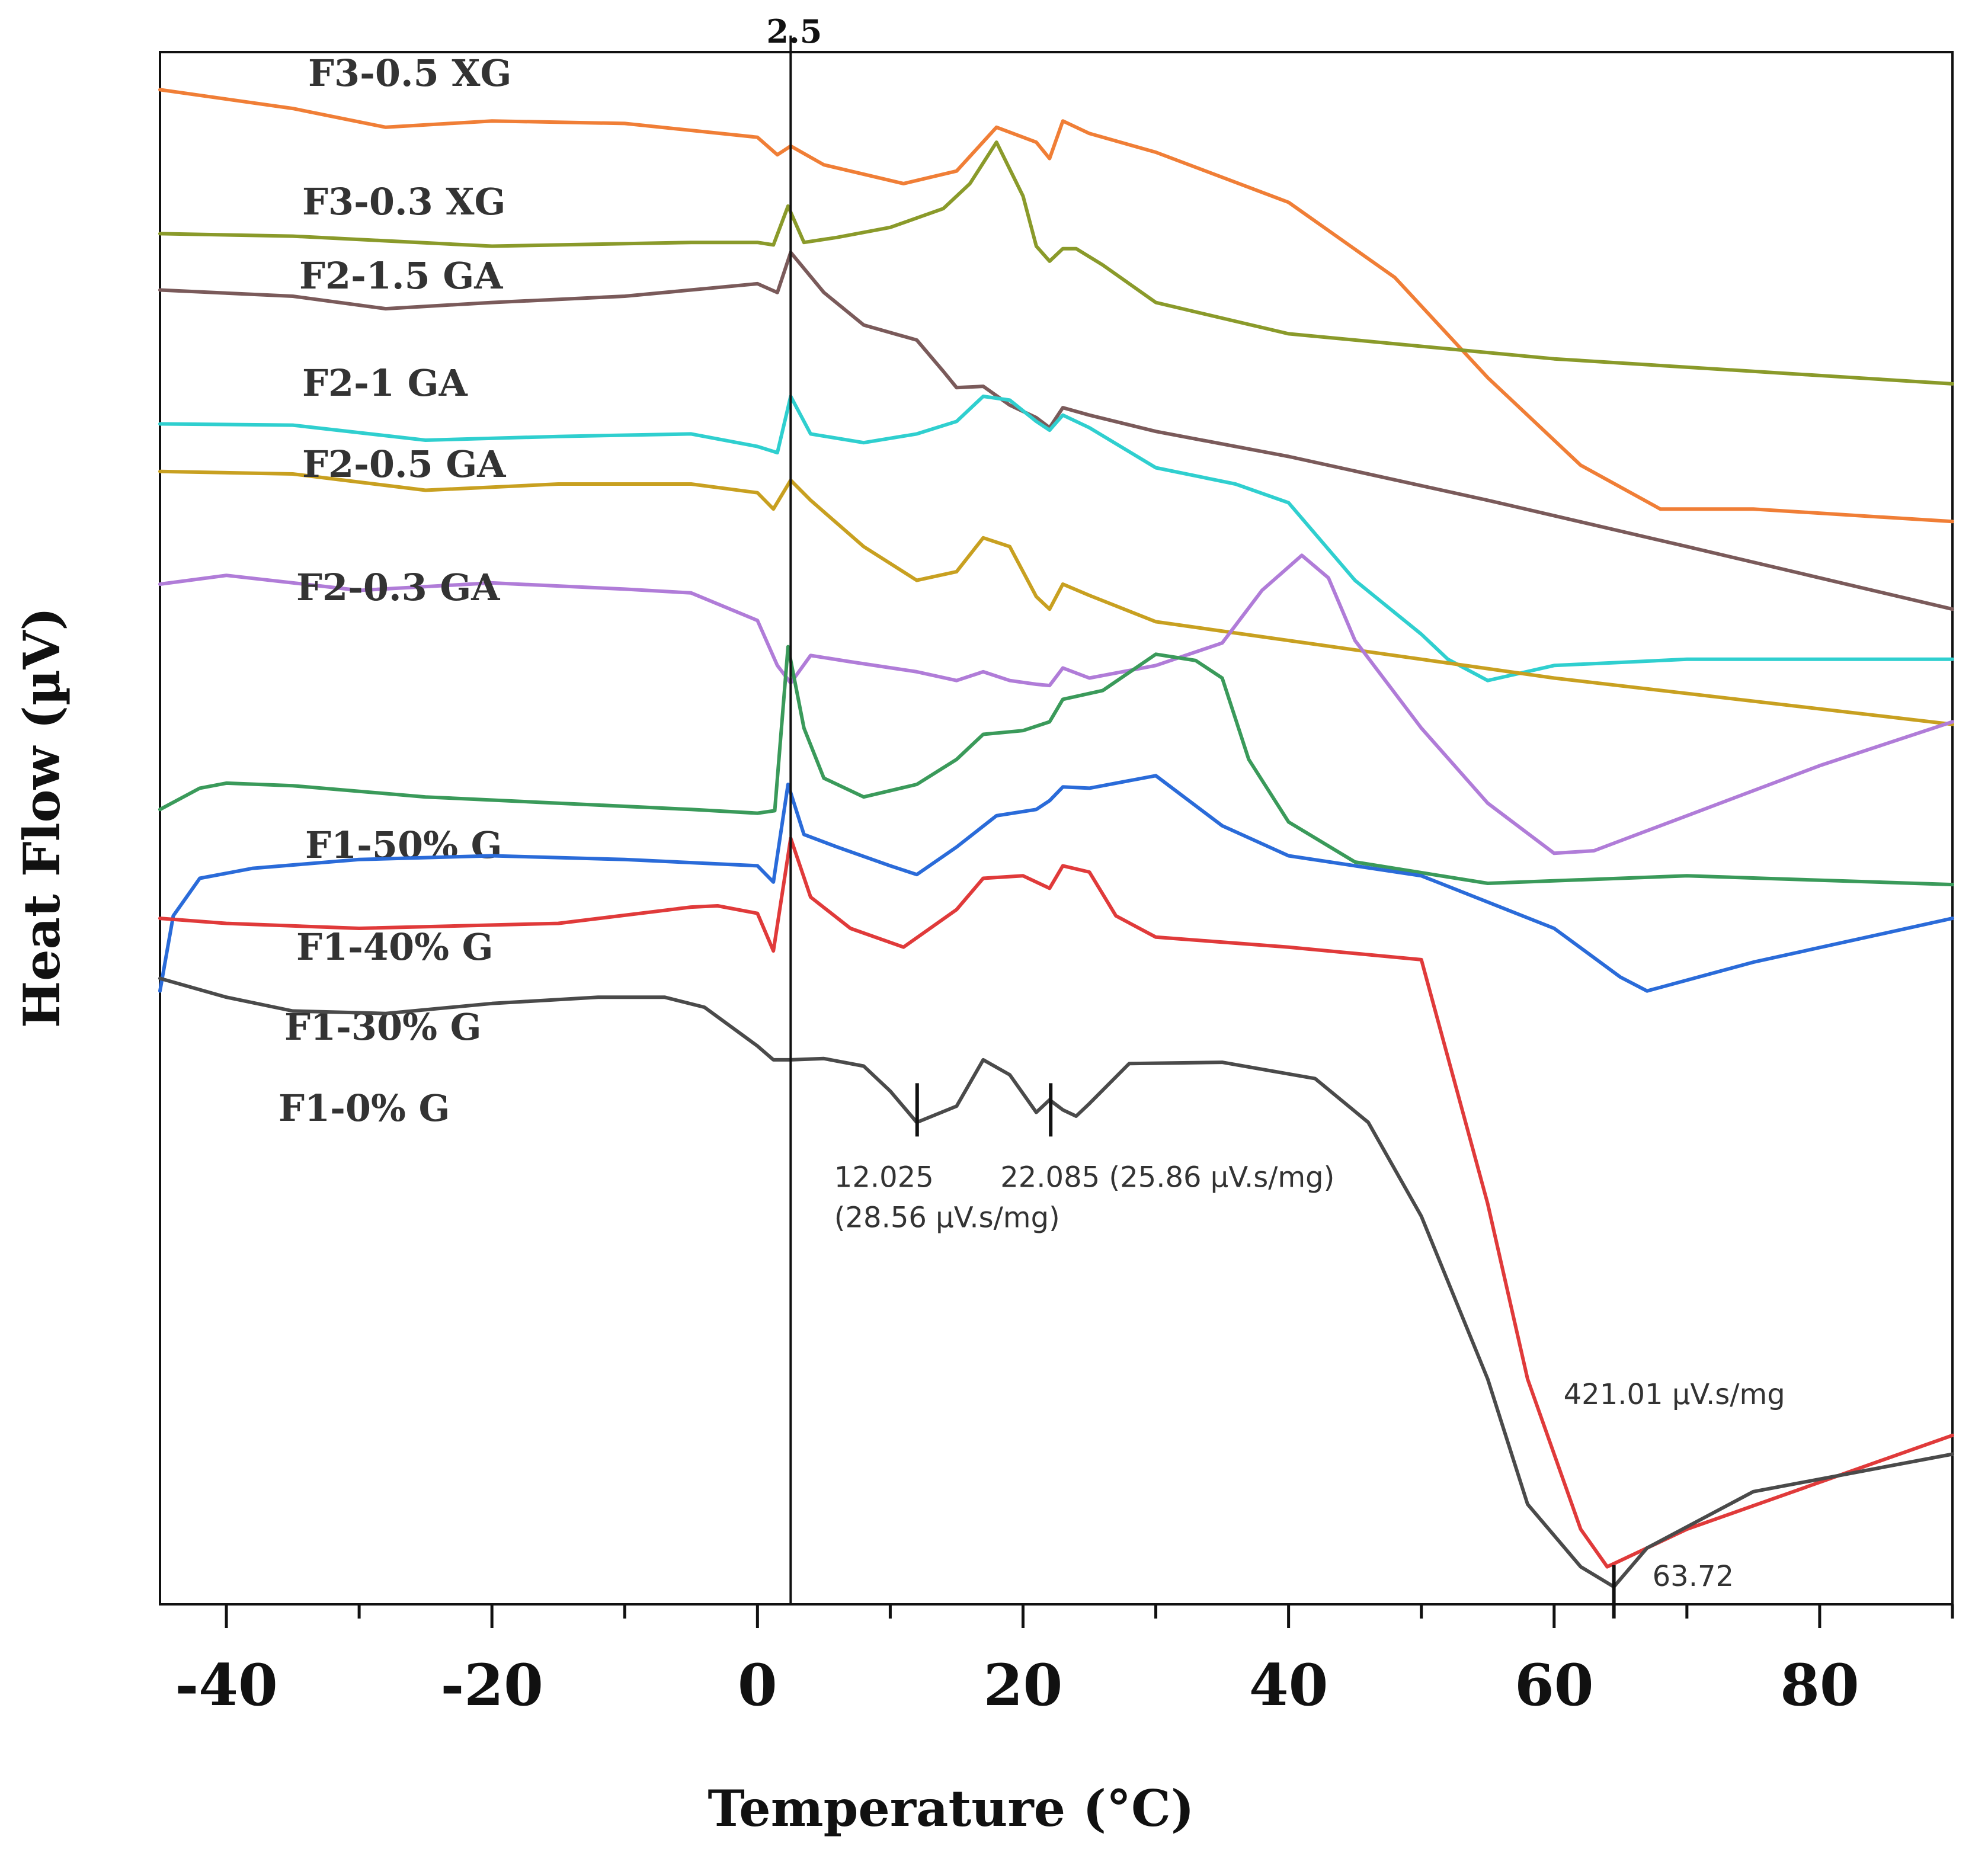 This screenshot has width=1988, height=1865. Describe the element at coordinates (1693, 1576) in the screenshot. I see `annotation-text: 63.72` at that location.